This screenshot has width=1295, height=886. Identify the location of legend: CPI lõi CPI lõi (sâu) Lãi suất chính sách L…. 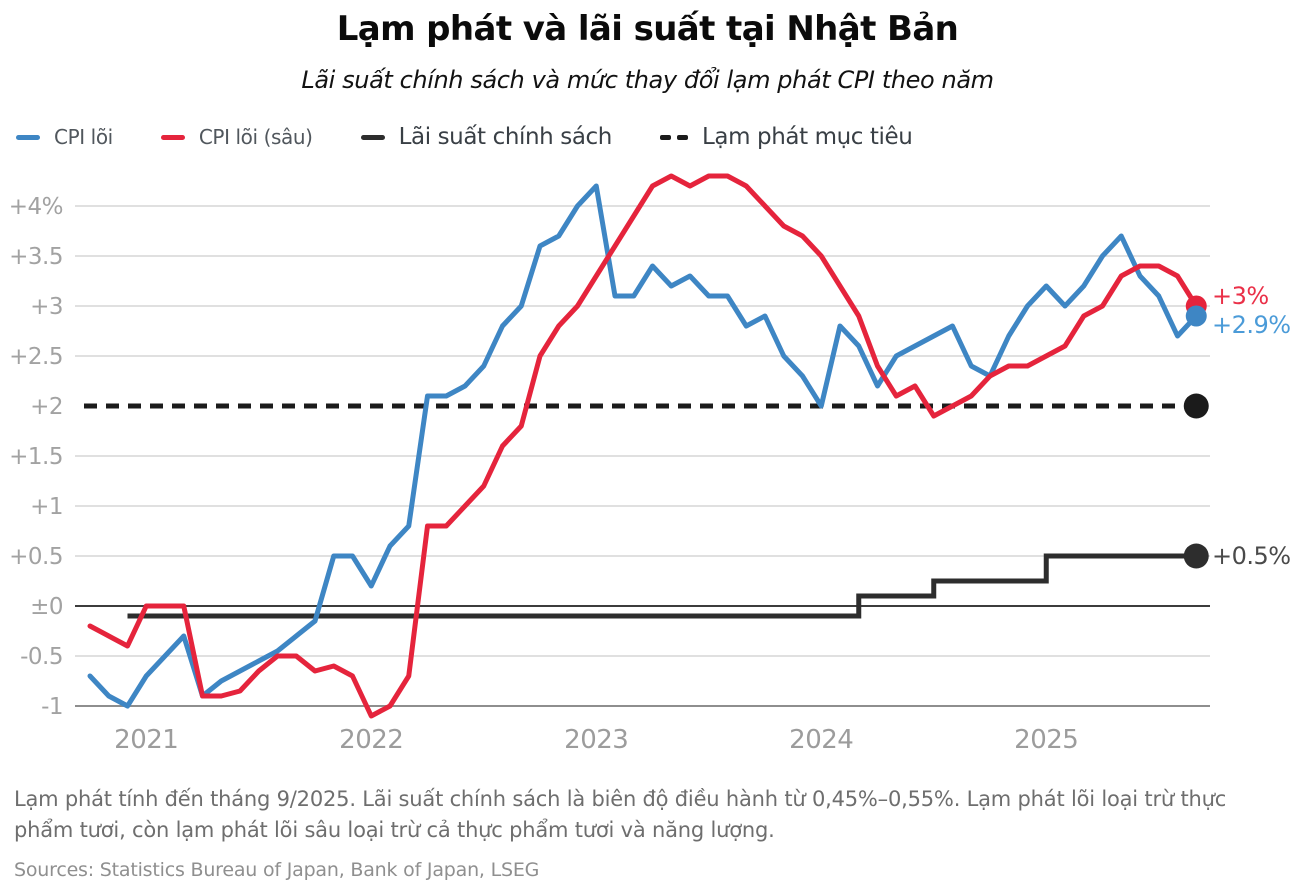
(488, 137).